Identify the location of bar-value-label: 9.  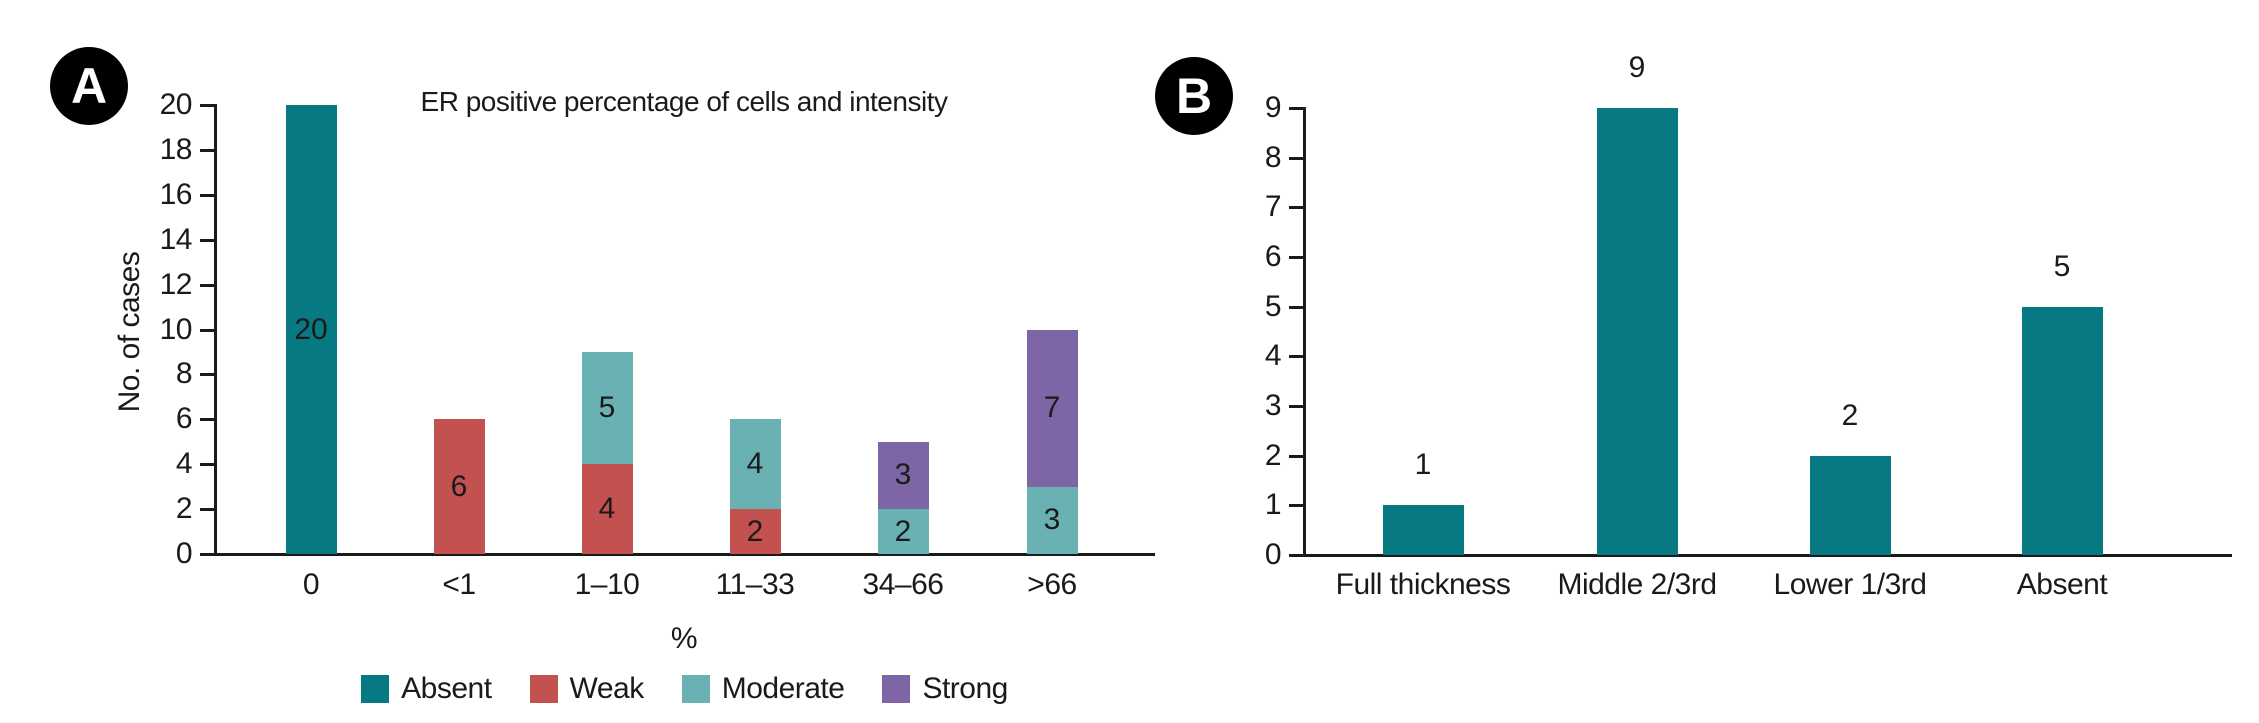
(1637, 68).